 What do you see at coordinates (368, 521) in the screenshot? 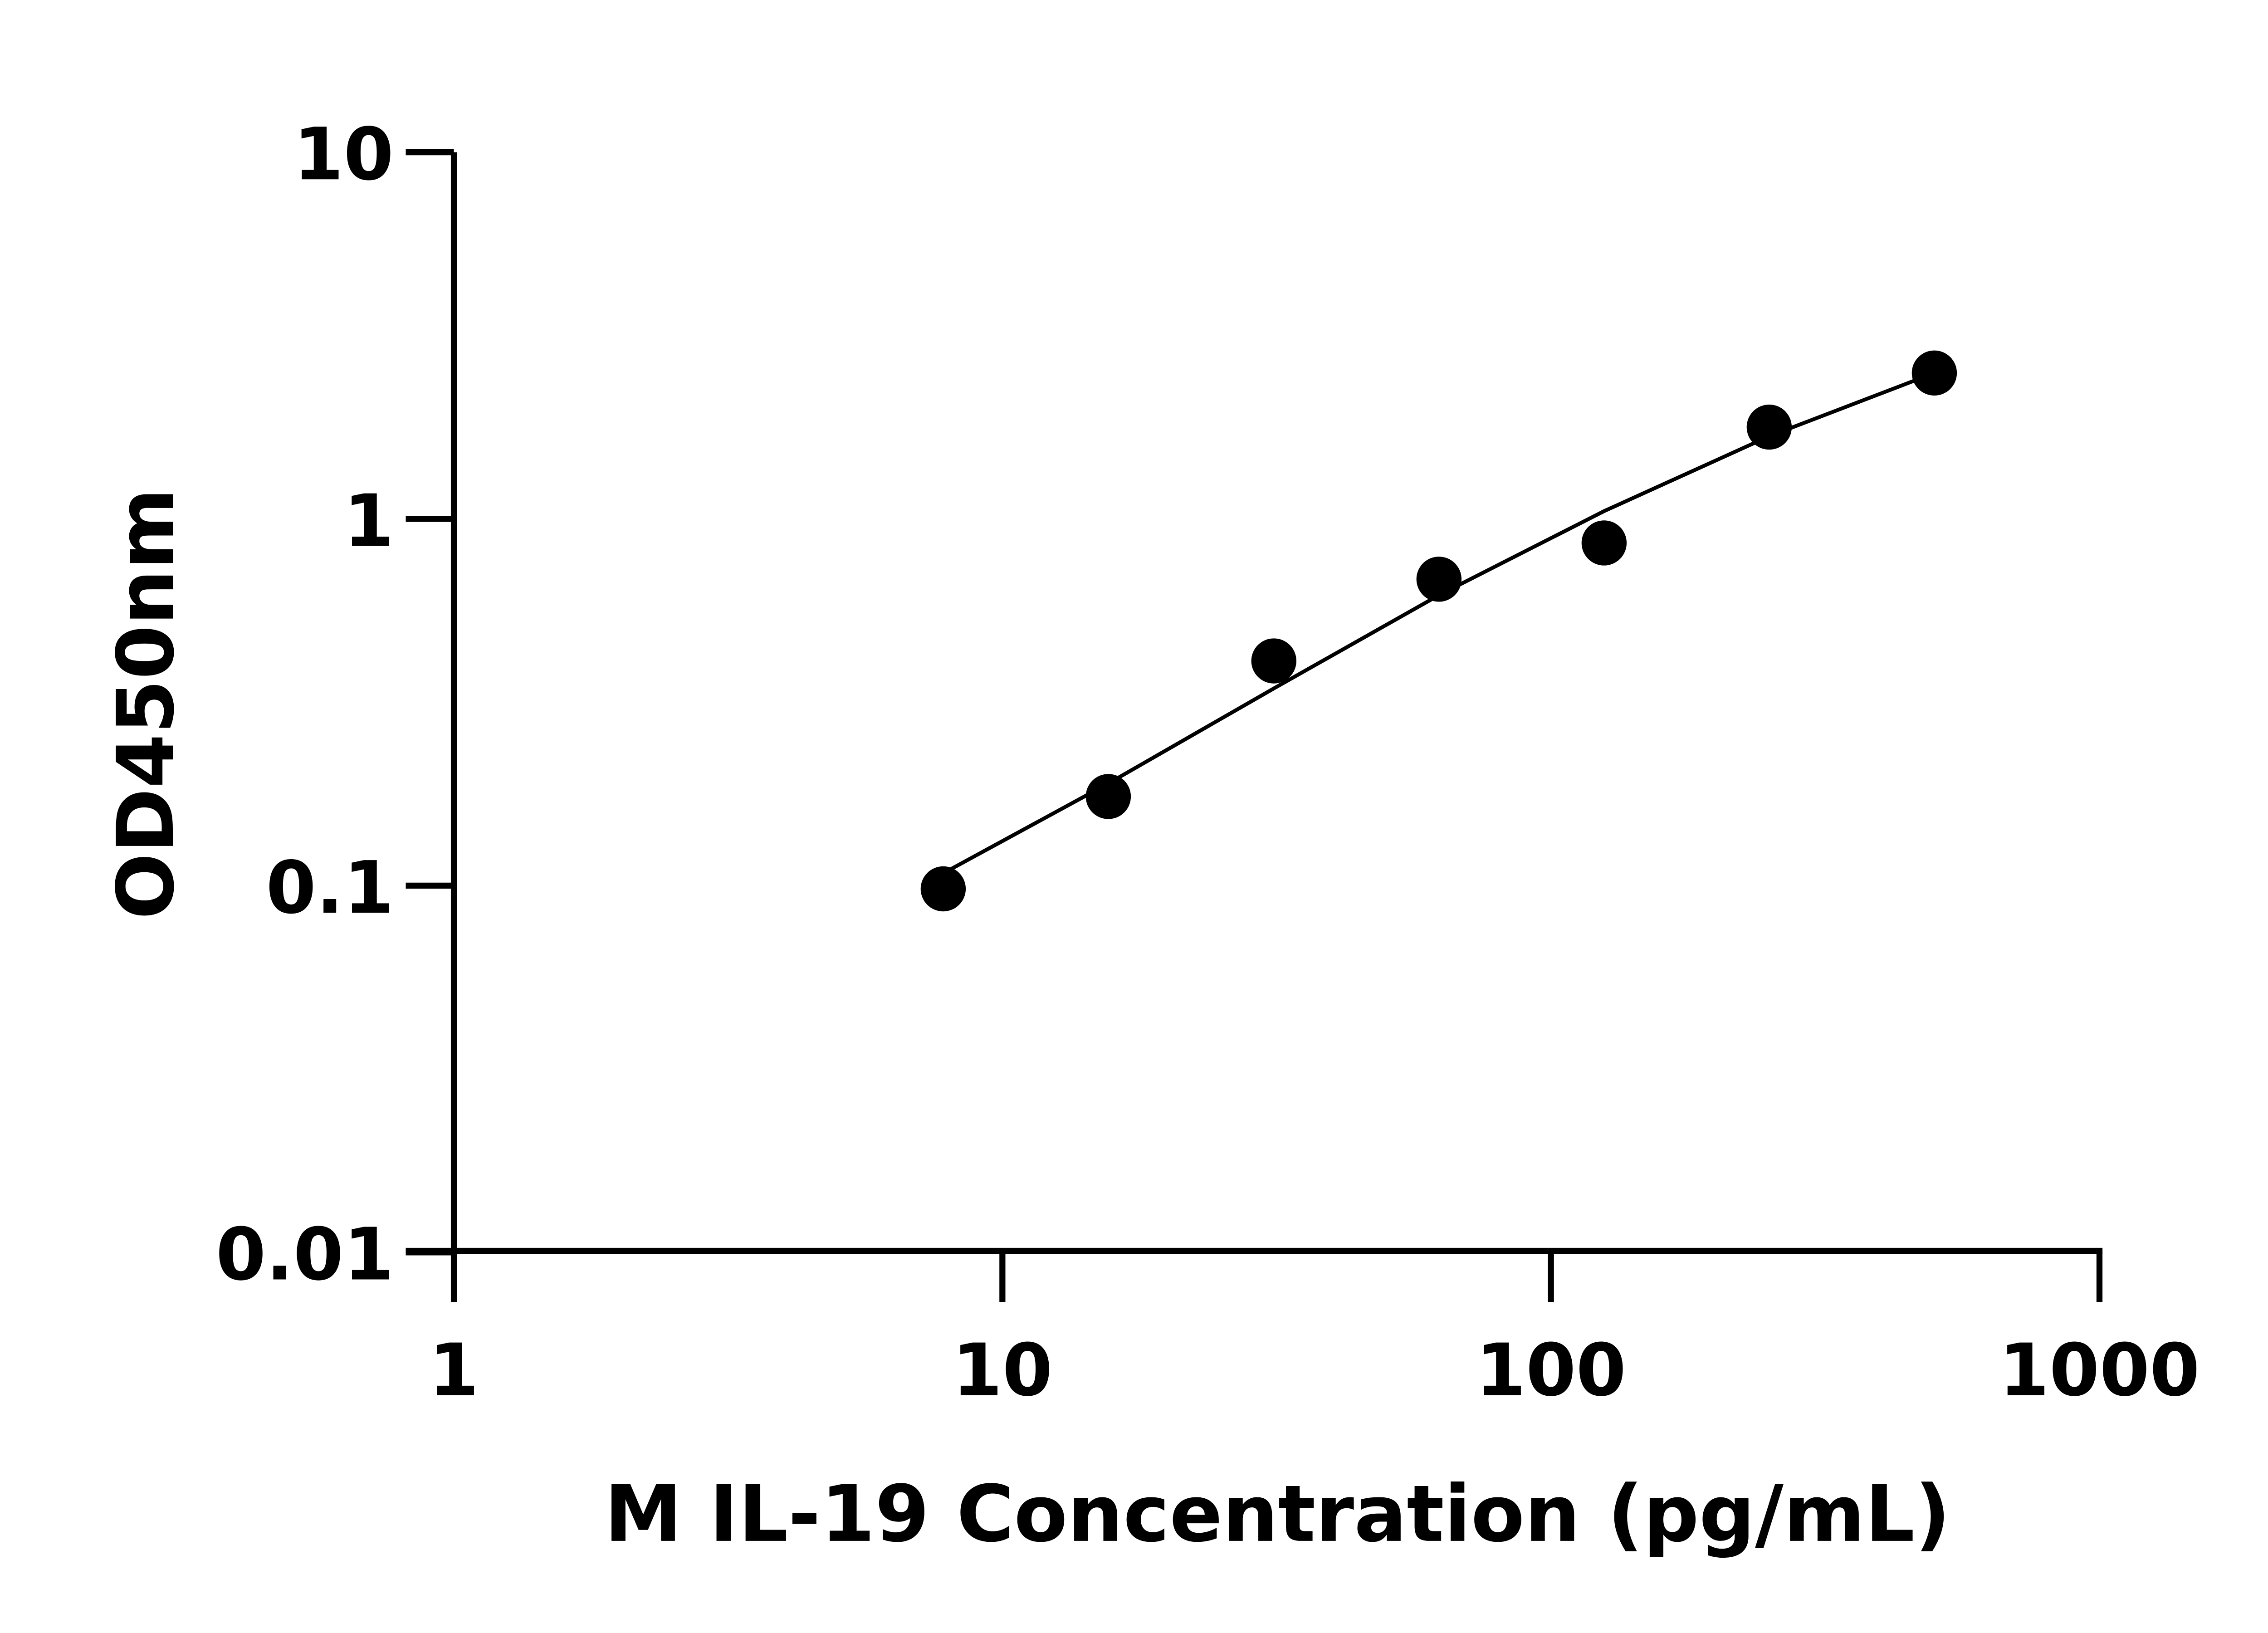
I see `y-tick-label: 1` at bounding box center [368, 521].